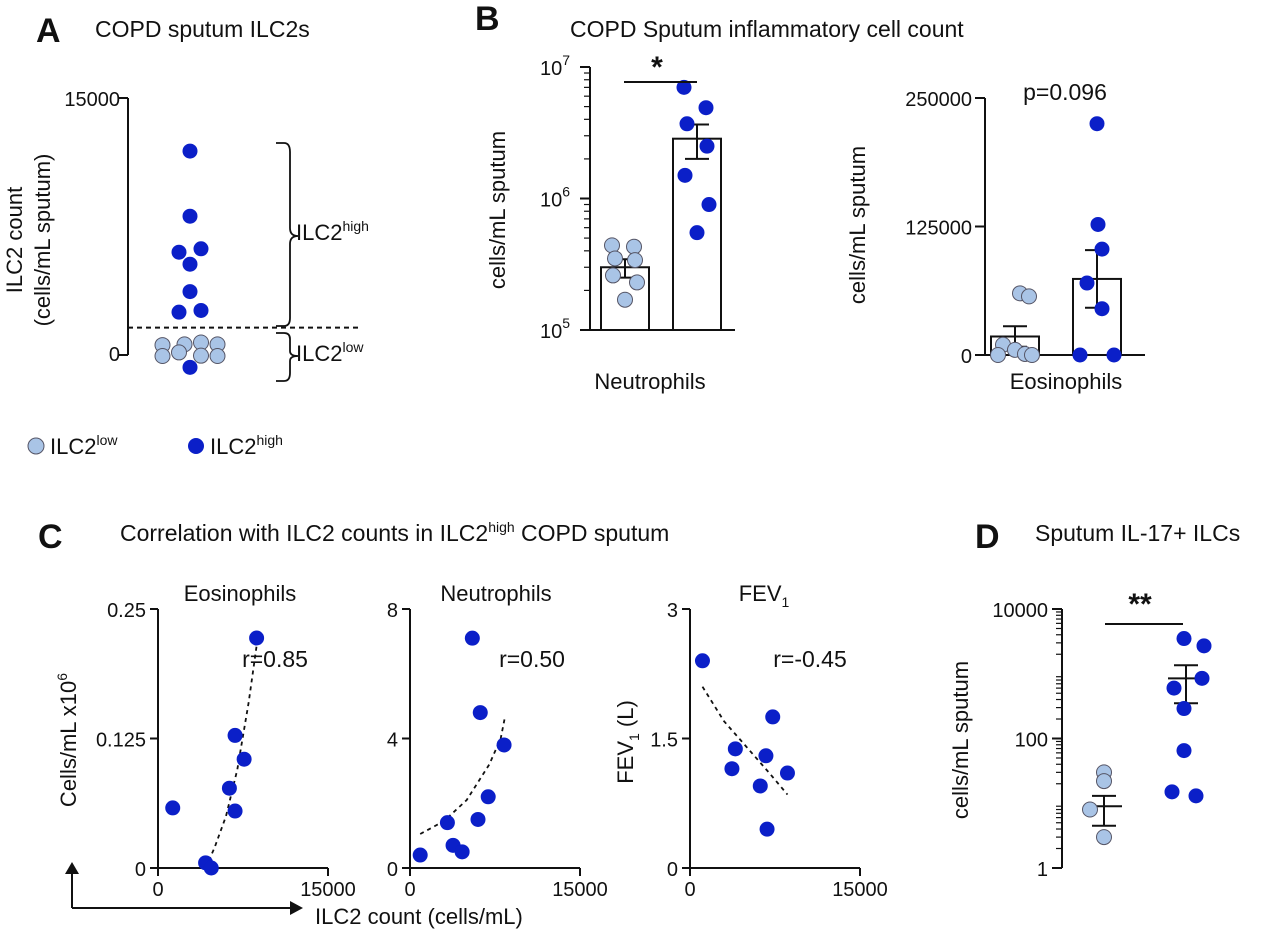 The image size is (1280, 945). I want to click on panel-d-plot: 10000 100 1, so click(1102, 740).